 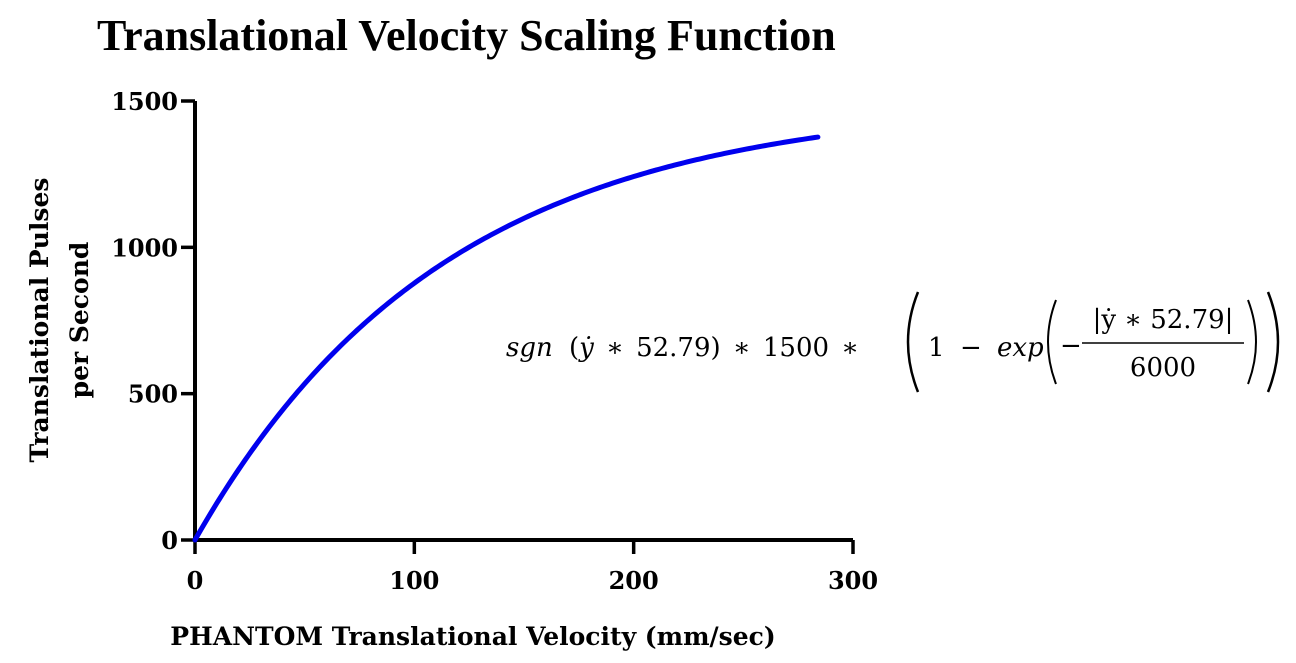 What do you see at coordinates (39, 320) in the screenshot?
I see `y-axis-label-line-1: Translational Pulses` at bounding box center [39, 320].